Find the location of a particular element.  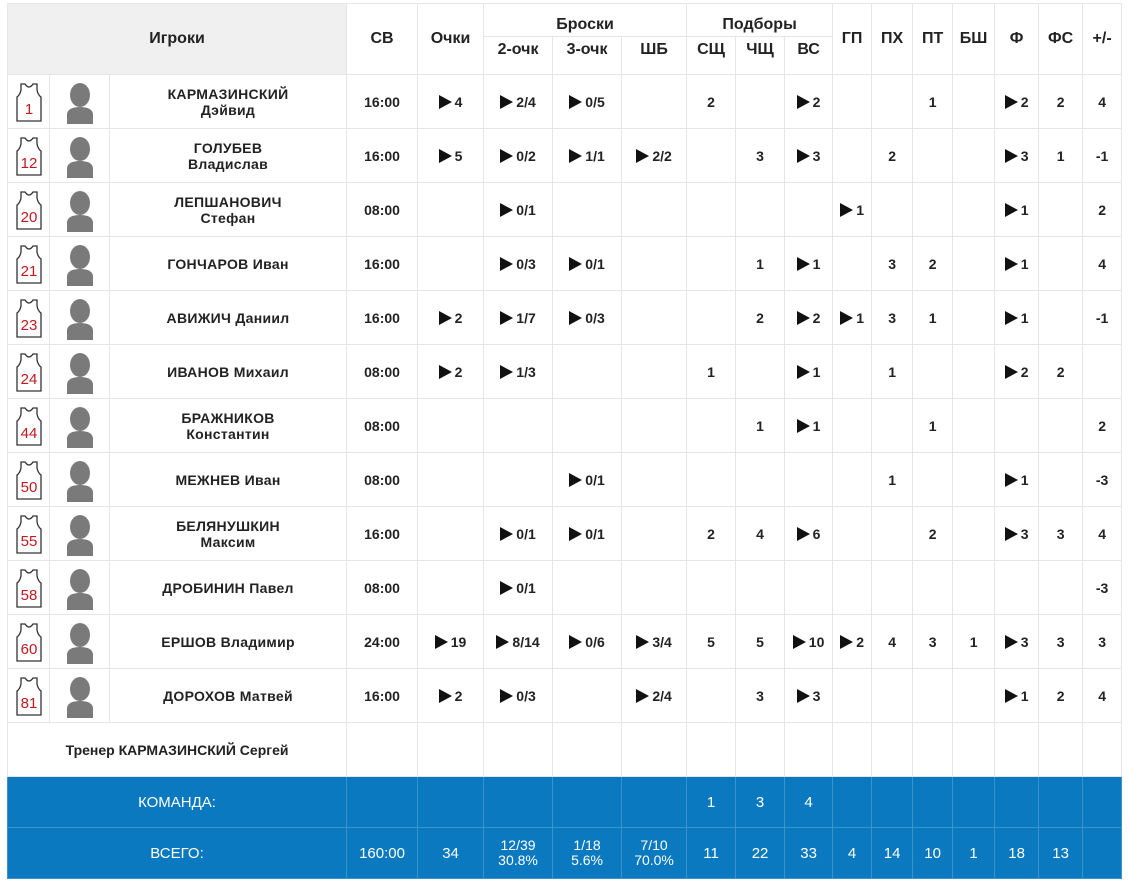

jersey-cell: 23 is located at coordinates (28, 317).